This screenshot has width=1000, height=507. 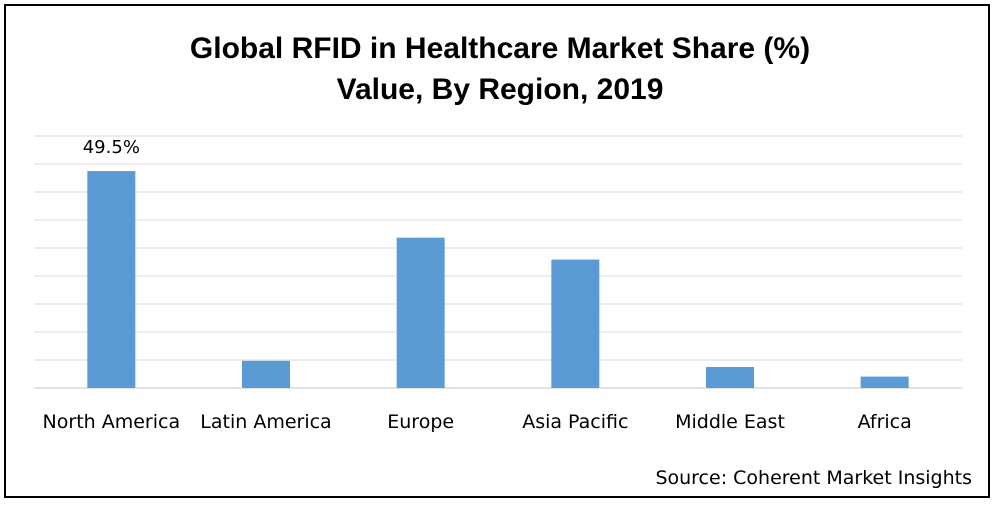 What do you see at coordinates (575, 422) in the screenshot?
I see `category-label: Asia Pacific` at bounding box center [575, 422].